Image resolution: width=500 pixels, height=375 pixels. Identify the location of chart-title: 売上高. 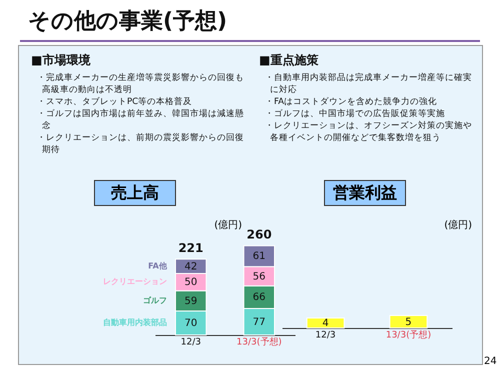
(135, 193).